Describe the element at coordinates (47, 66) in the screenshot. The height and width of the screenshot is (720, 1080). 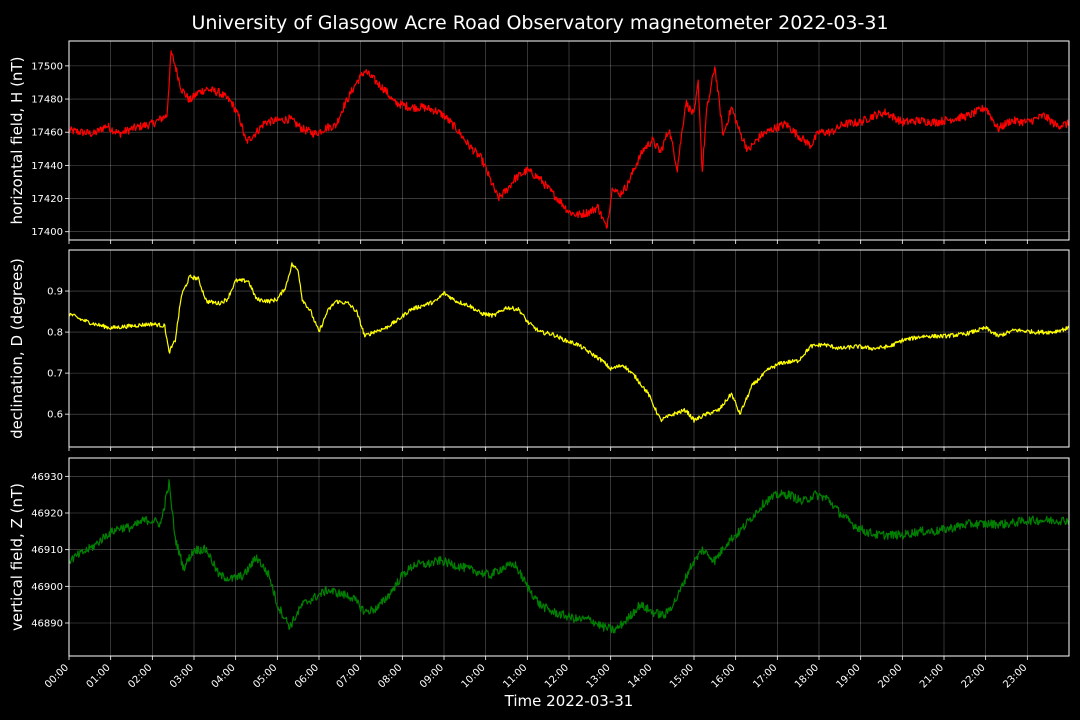
I see `y-tick-label: 17500` at that location.